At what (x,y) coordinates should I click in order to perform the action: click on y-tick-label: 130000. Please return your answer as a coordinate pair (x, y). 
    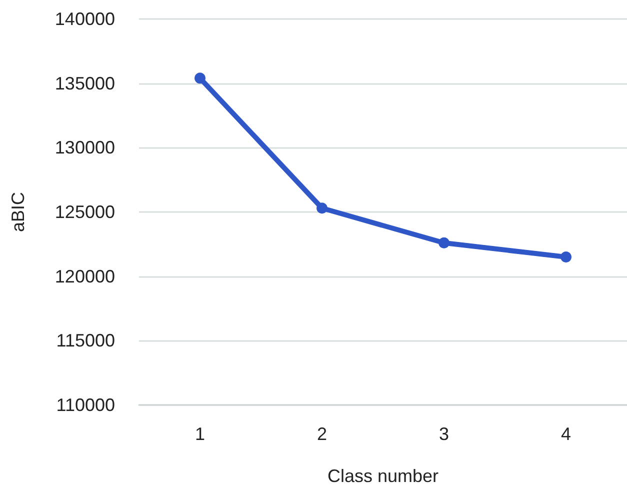
    Looking at the image, I should click on (84, 148).